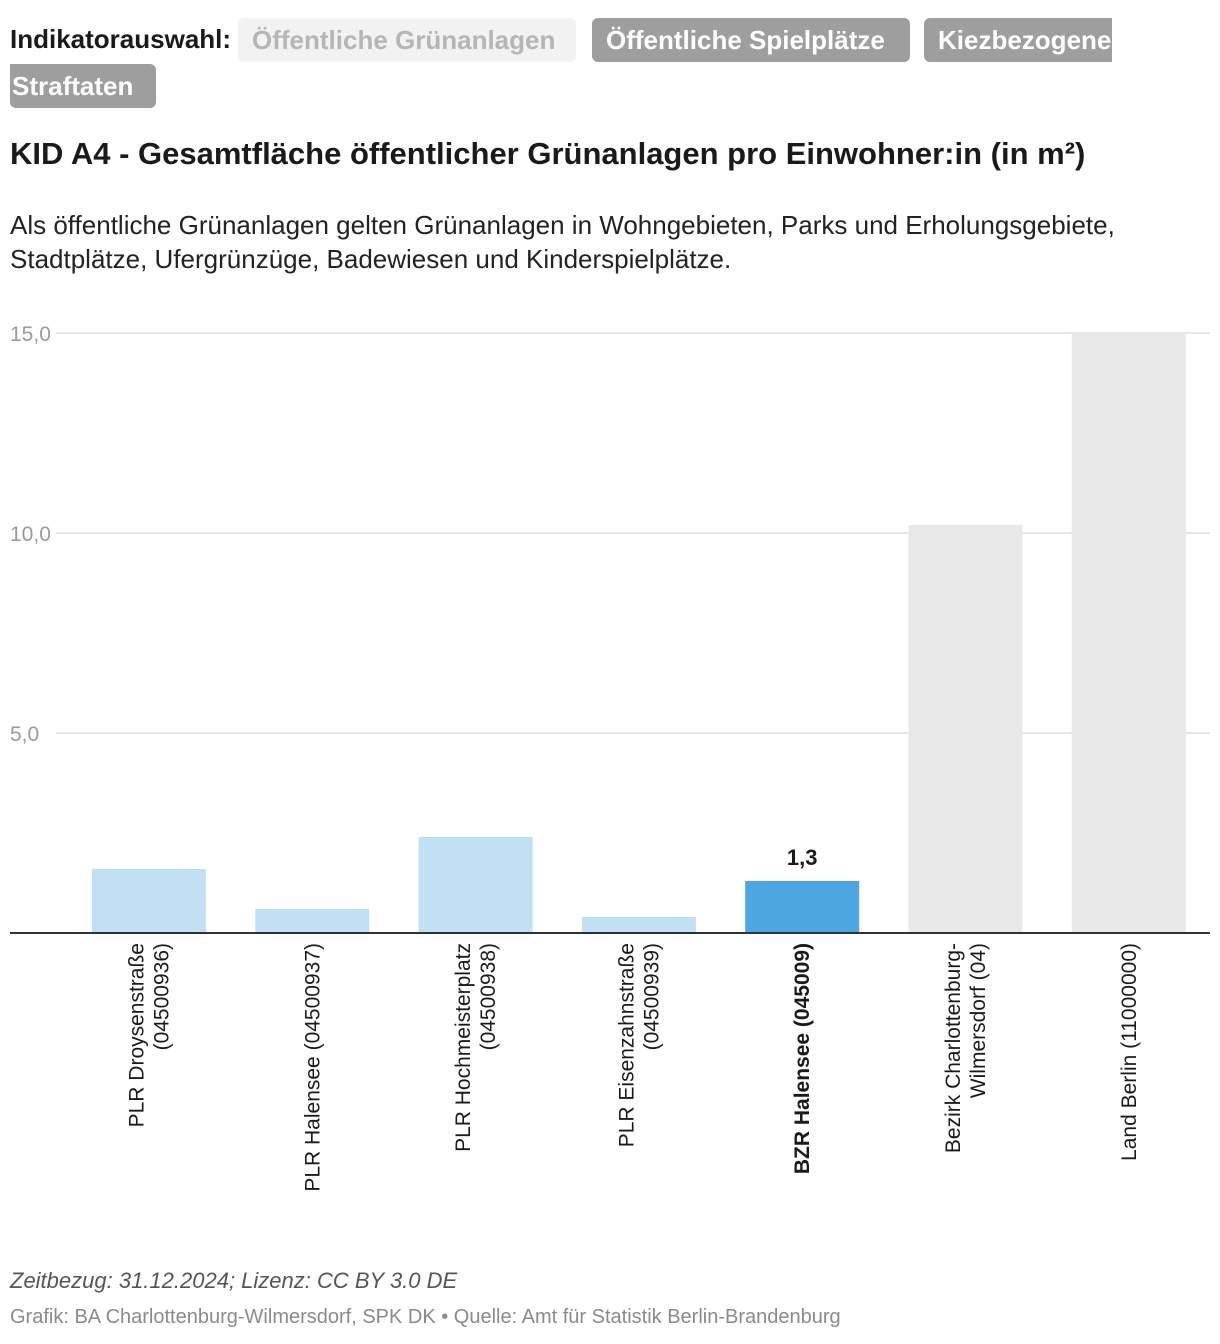  I want to click on x-category-label: PLR Droysenstraße (04500936), so click(150, 1035).